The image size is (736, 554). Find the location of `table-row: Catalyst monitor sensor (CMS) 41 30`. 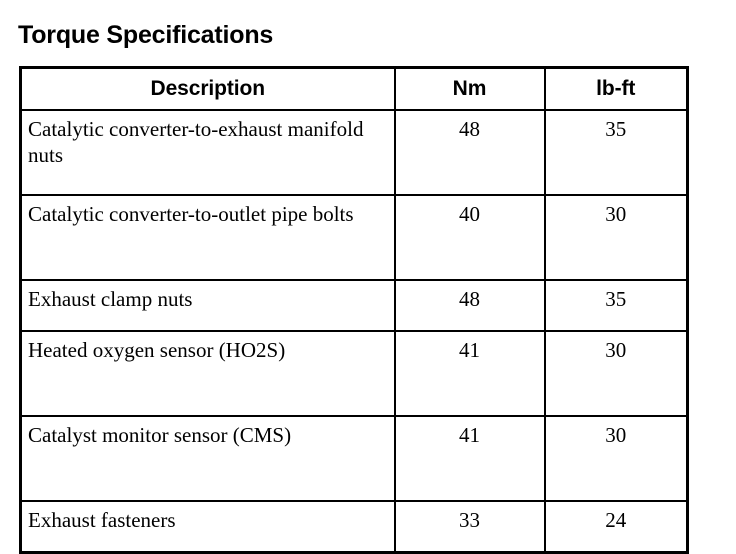

table-row: Catalyst monitor sensor (CMS) 41 30 is located at coordinates (354, 458).